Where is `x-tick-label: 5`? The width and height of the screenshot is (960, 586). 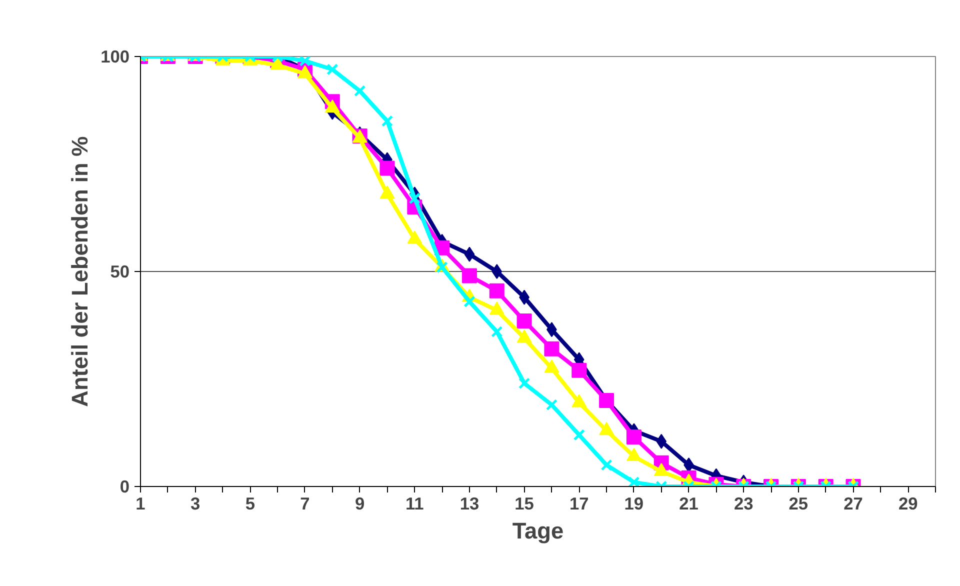 x-tick-label: 5 is located at coordinates (250, 504).